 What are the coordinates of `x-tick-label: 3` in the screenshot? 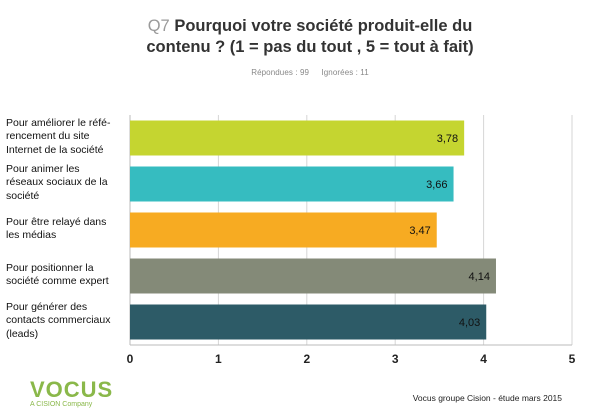 It's located at (395, 359).